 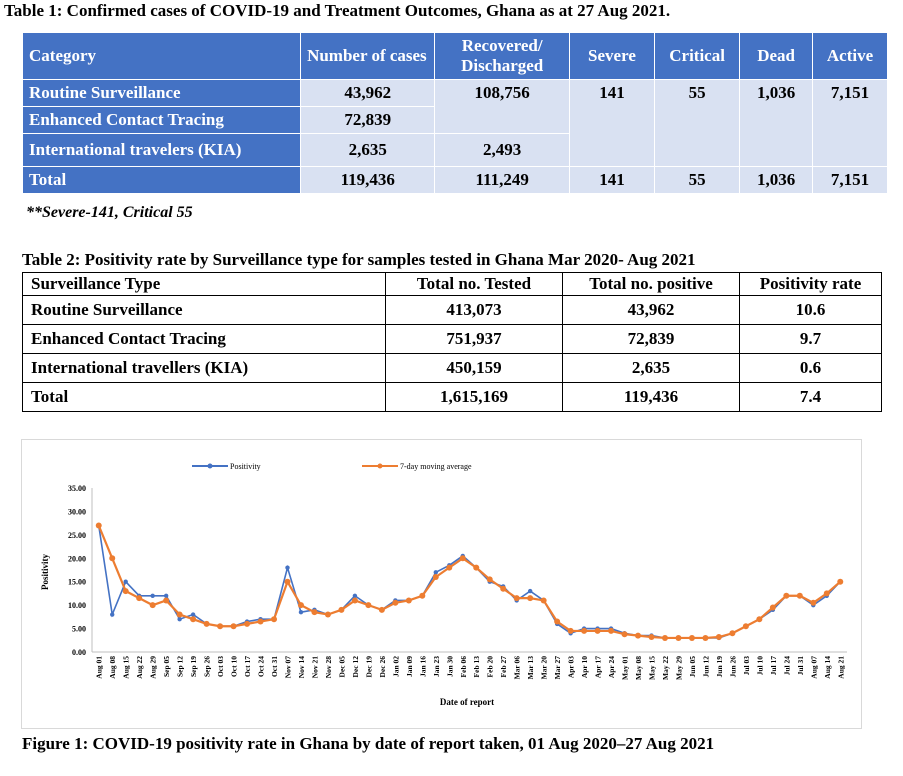 I want to click on x-tick-label: Jul 24, so click(x=786, y=666).